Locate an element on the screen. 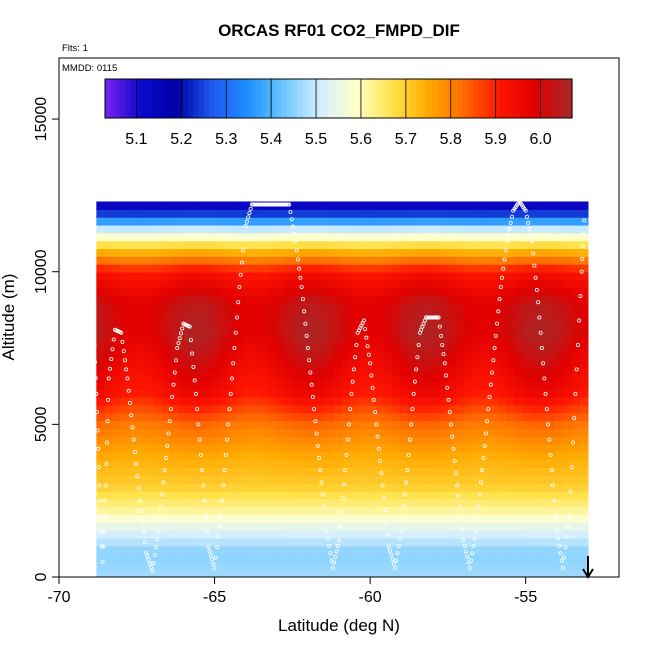  colorbar-segment is located at coordinates (139, 98).